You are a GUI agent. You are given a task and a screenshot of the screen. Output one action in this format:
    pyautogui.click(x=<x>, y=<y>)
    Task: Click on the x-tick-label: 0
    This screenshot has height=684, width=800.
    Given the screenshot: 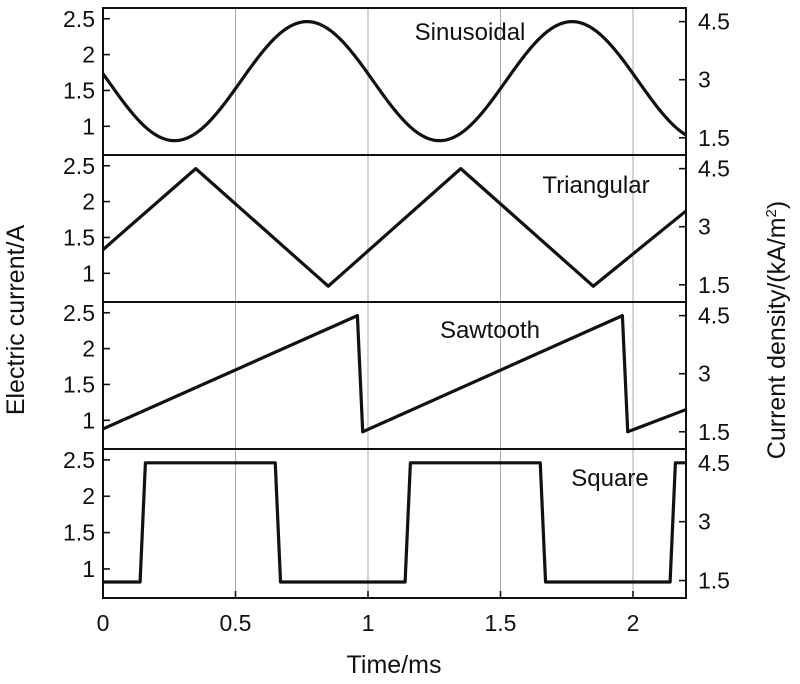 What is the action you would take?
    pyautogui.click(x=103, y=623)
    